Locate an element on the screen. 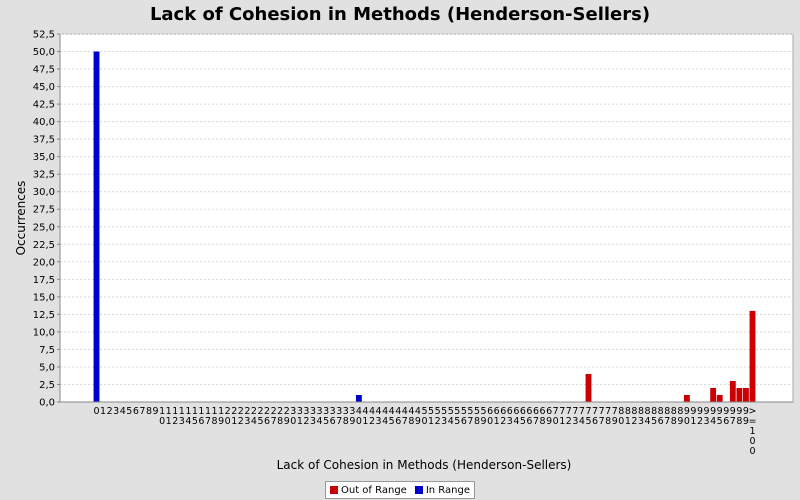 The width and height of the screenshot is (800, 500). y-tick-label: 0,0 is located at coordinates (47, 403).